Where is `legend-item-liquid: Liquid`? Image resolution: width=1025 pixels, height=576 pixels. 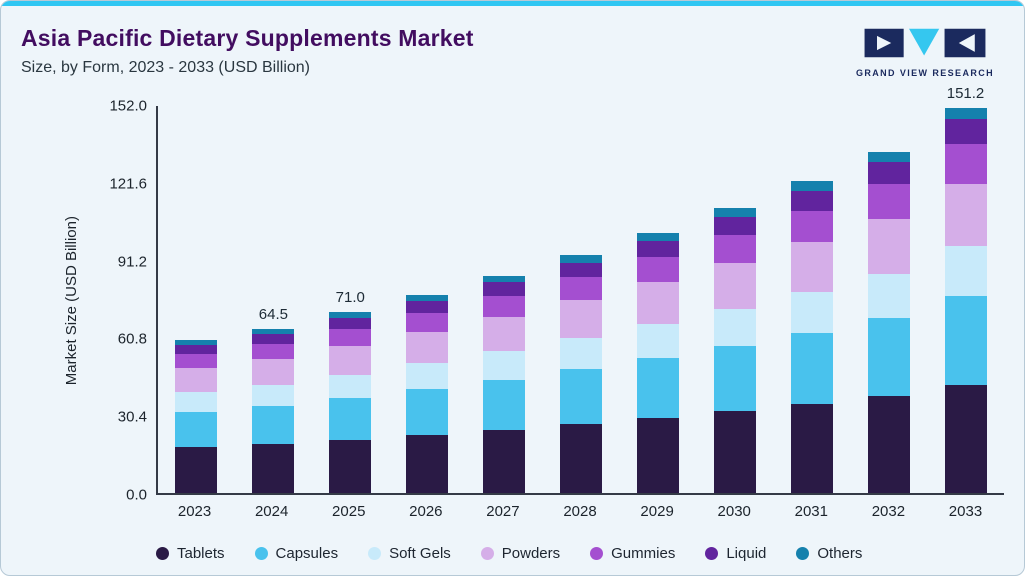 legend-item-liquid: Liquid is located at coordinates (735, 553).